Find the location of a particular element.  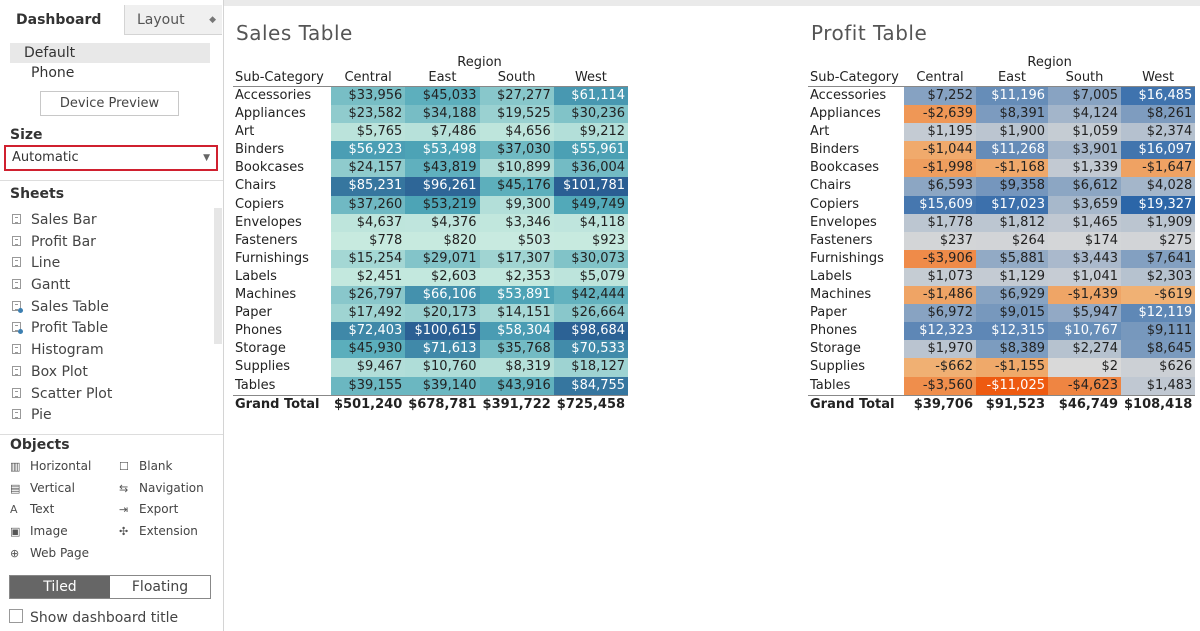

table-cell: $5,881 is located at coordinates (1012, 258).